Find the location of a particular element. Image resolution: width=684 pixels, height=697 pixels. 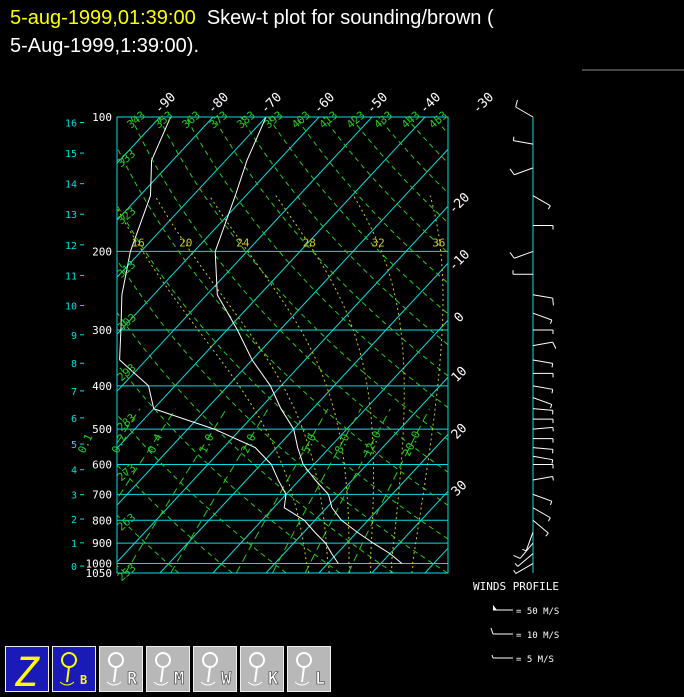

button-label: M is located at coordinates (179, 679).